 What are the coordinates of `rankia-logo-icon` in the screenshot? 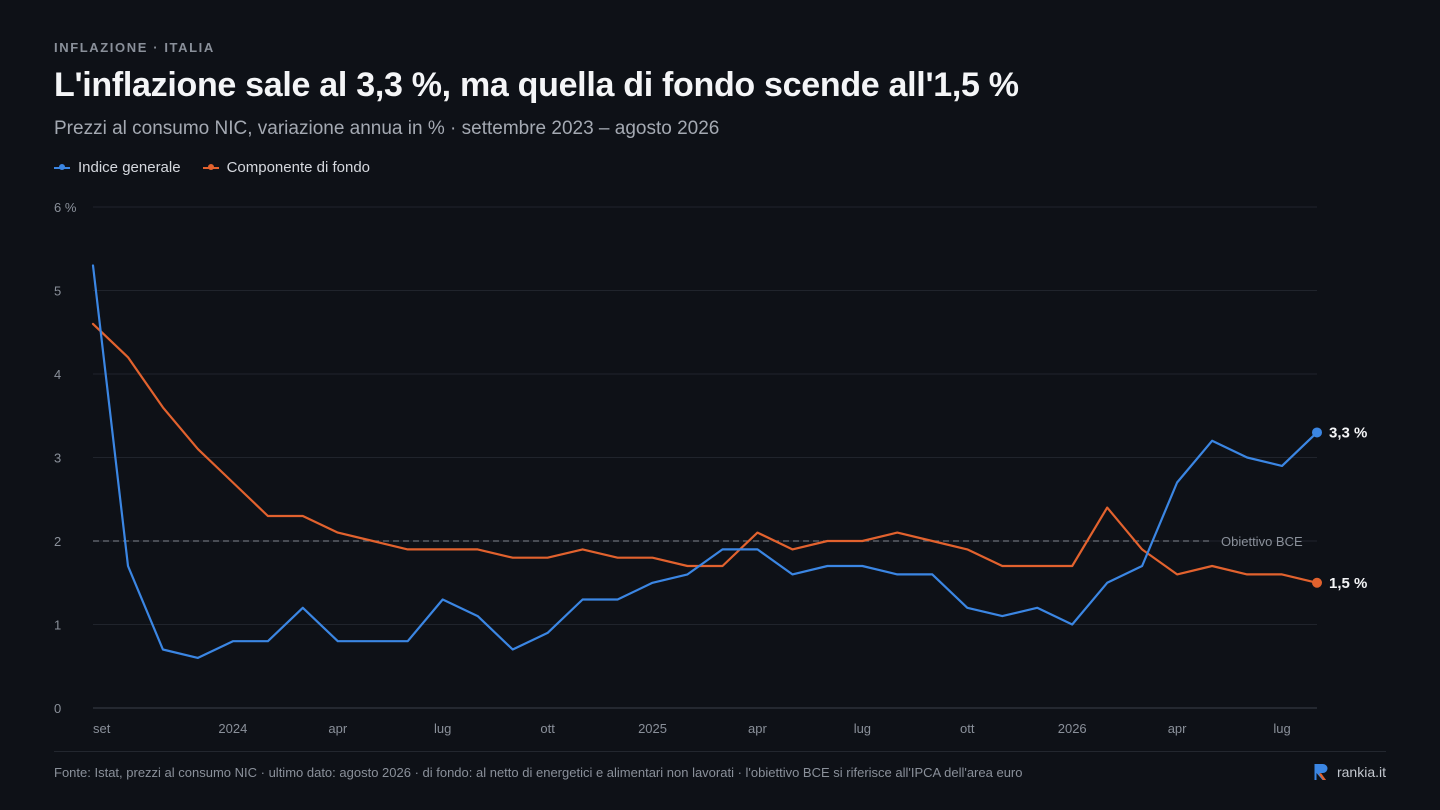 It's located at (1321, 772).